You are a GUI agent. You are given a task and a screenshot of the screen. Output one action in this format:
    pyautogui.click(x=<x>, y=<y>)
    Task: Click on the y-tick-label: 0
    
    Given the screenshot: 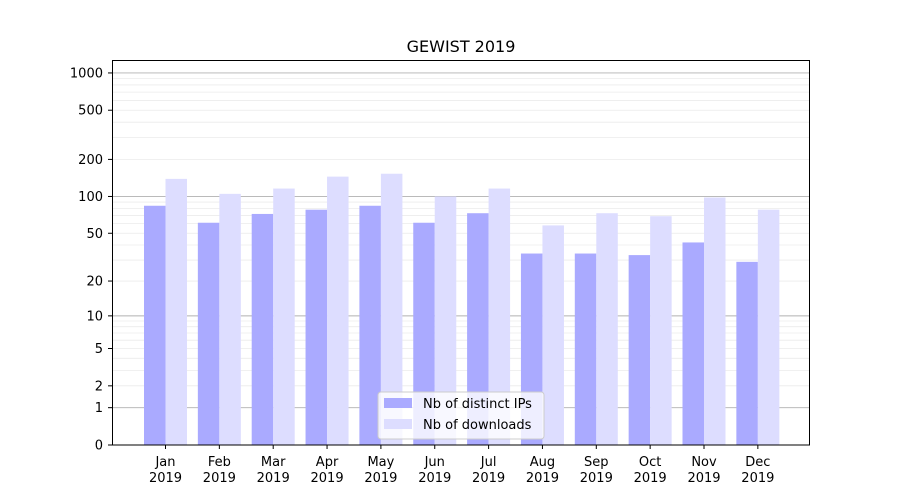 What is the action you would take?
    pyautogui.click(x=99, y=446)
    